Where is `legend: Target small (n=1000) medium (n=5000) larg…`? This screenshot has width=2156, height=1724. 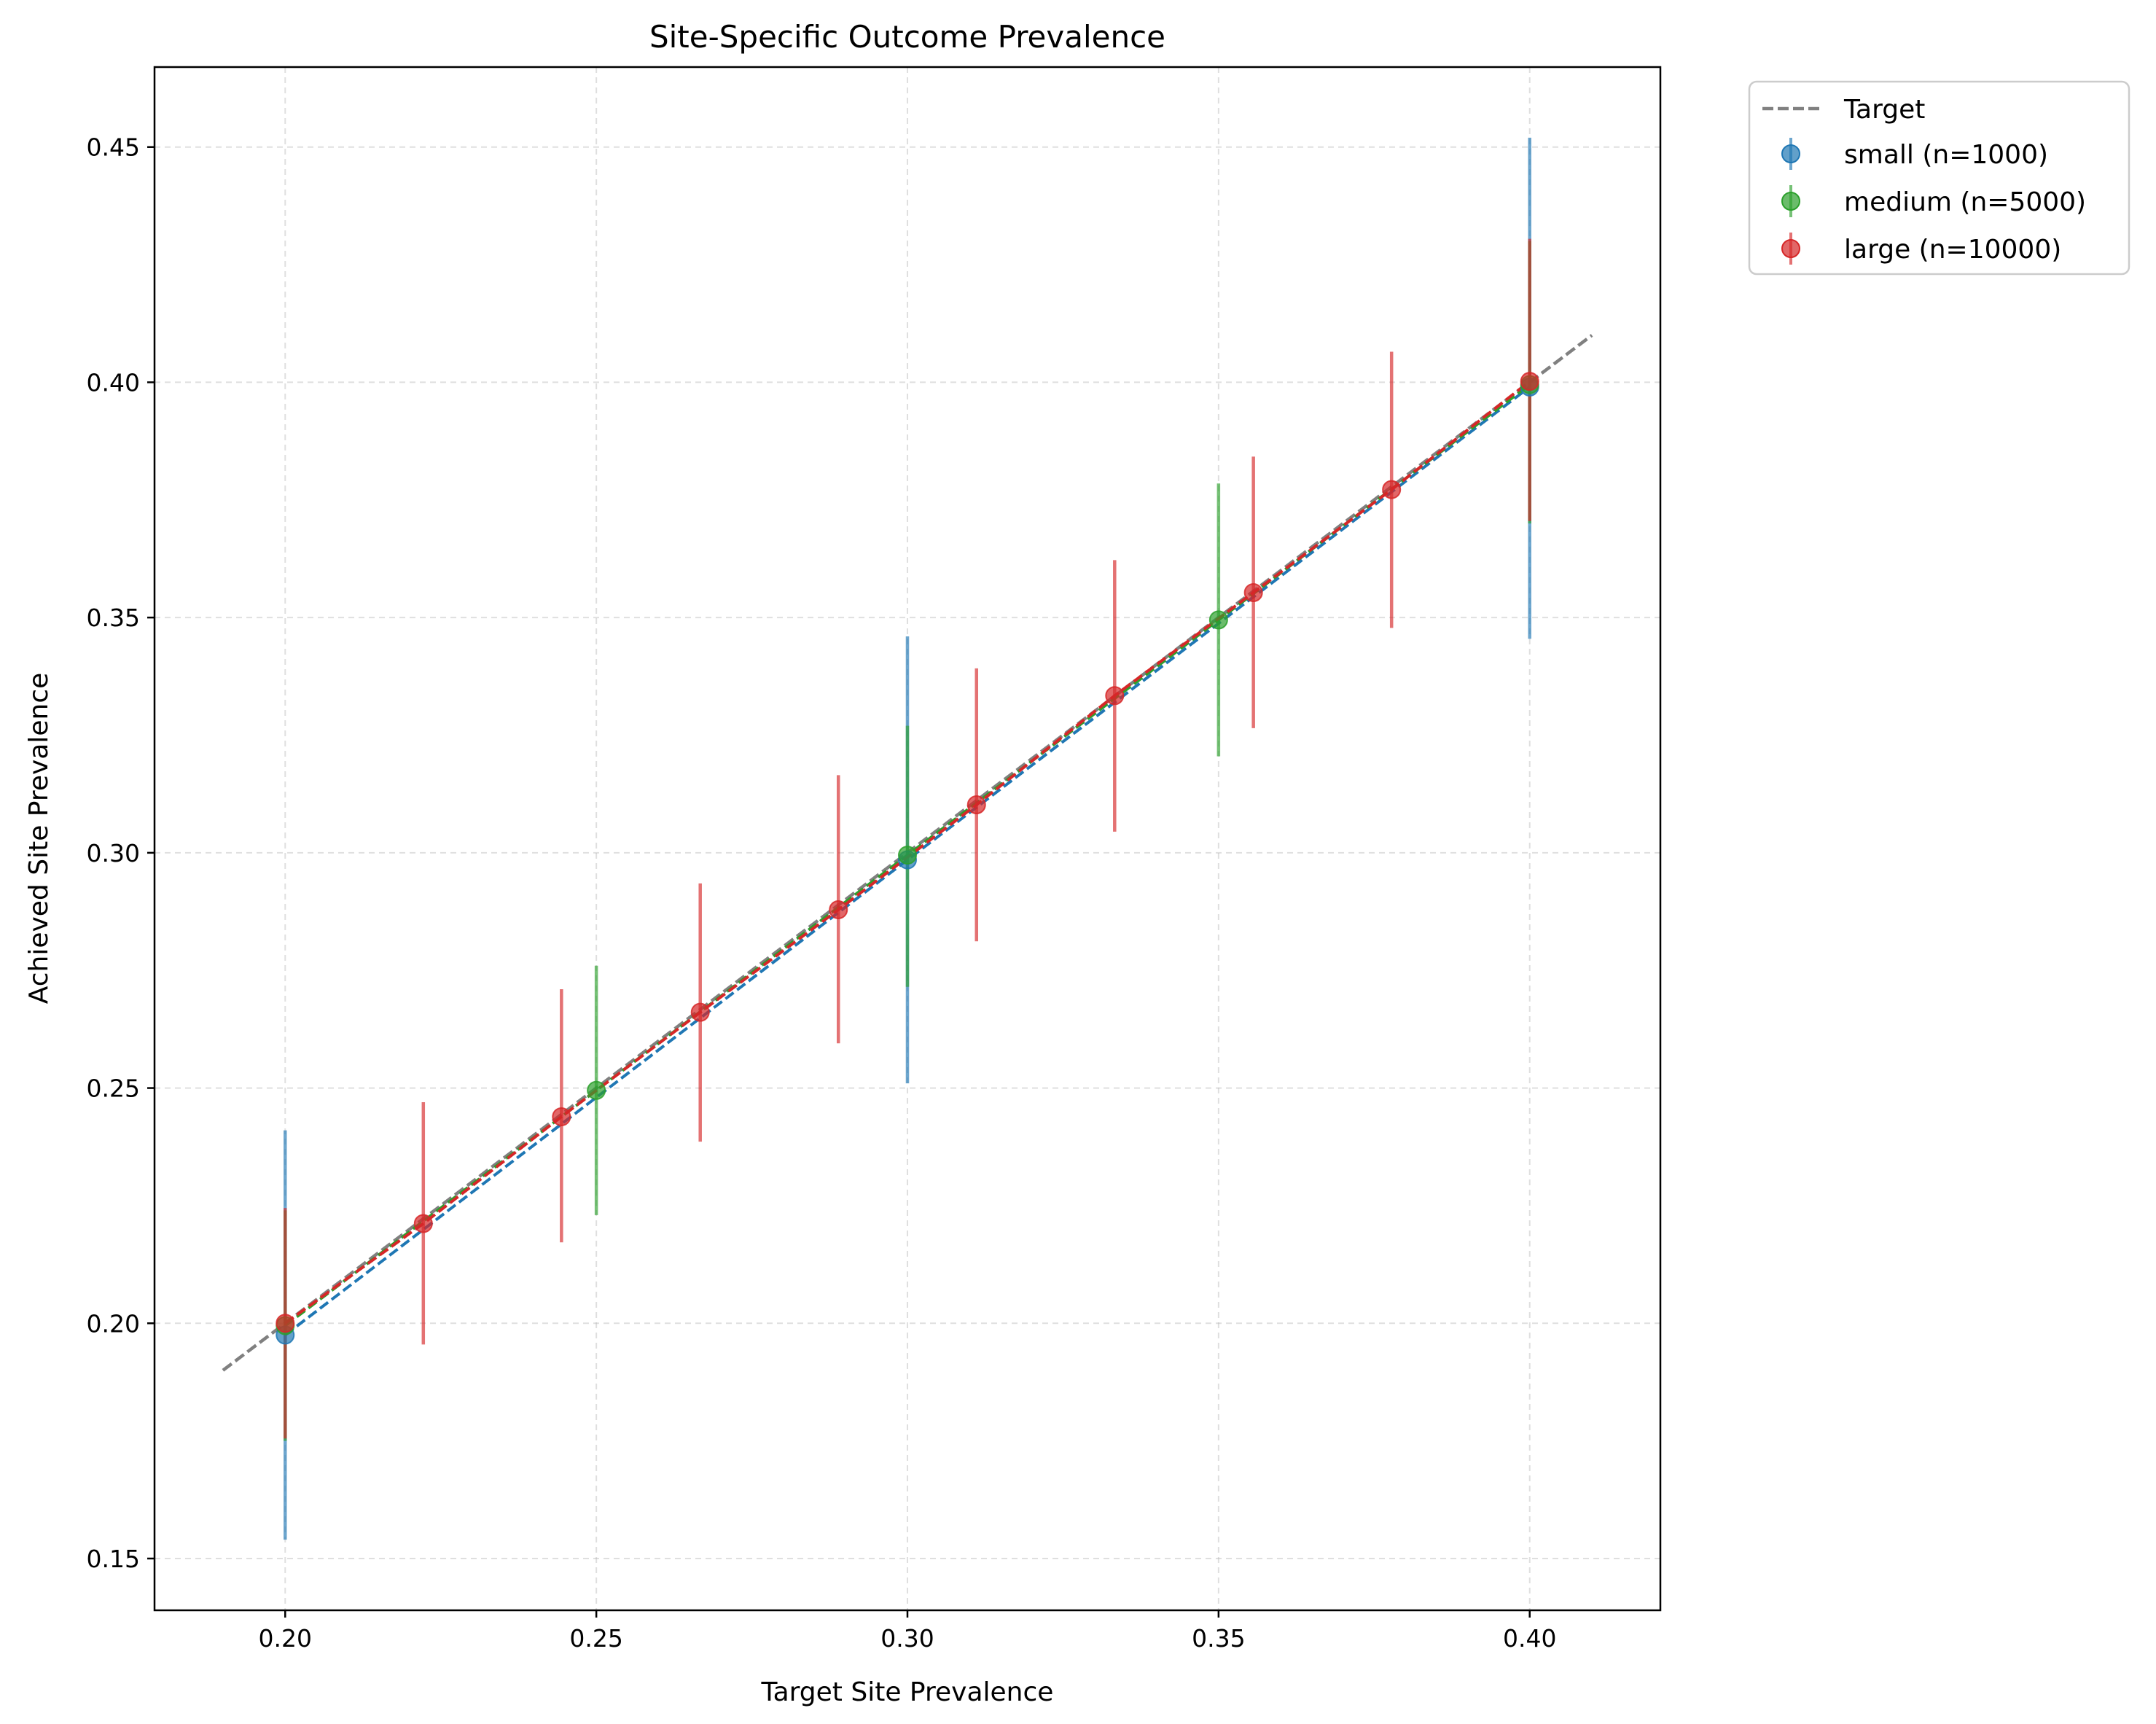 legend: Target small (n=1000) medium (n=5000) larg… is located at coordinates (1939, 178).